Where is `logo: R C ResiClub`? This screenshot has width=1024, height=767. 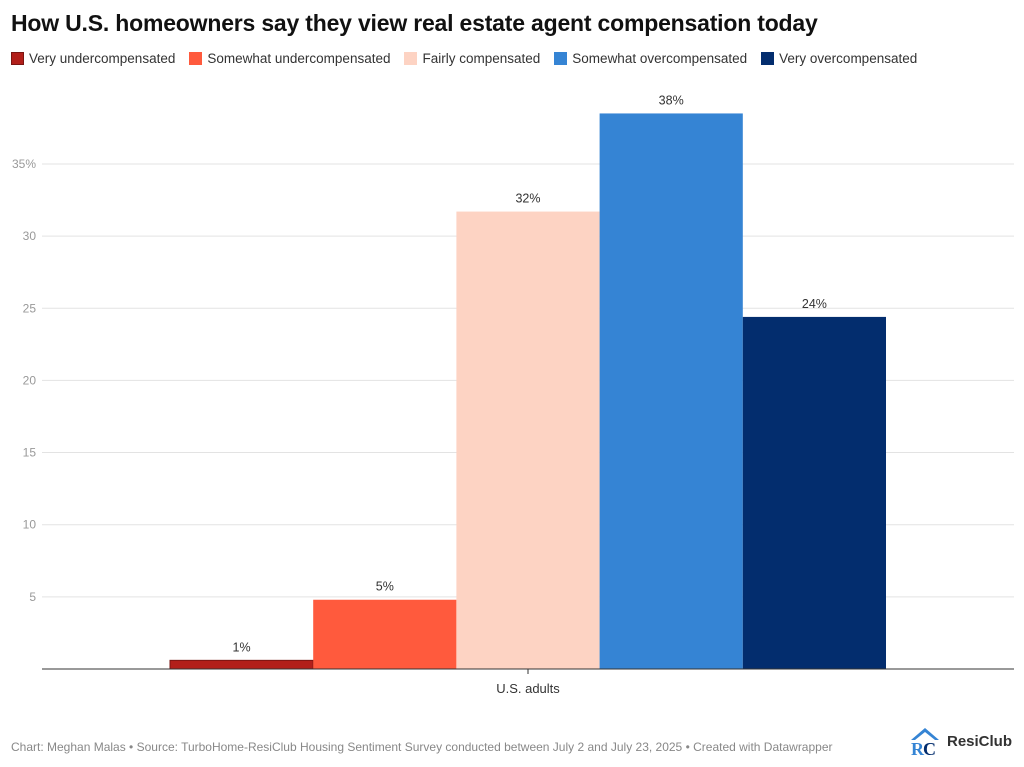
logo: R C ResiClub is located at coordinates (960, 741).